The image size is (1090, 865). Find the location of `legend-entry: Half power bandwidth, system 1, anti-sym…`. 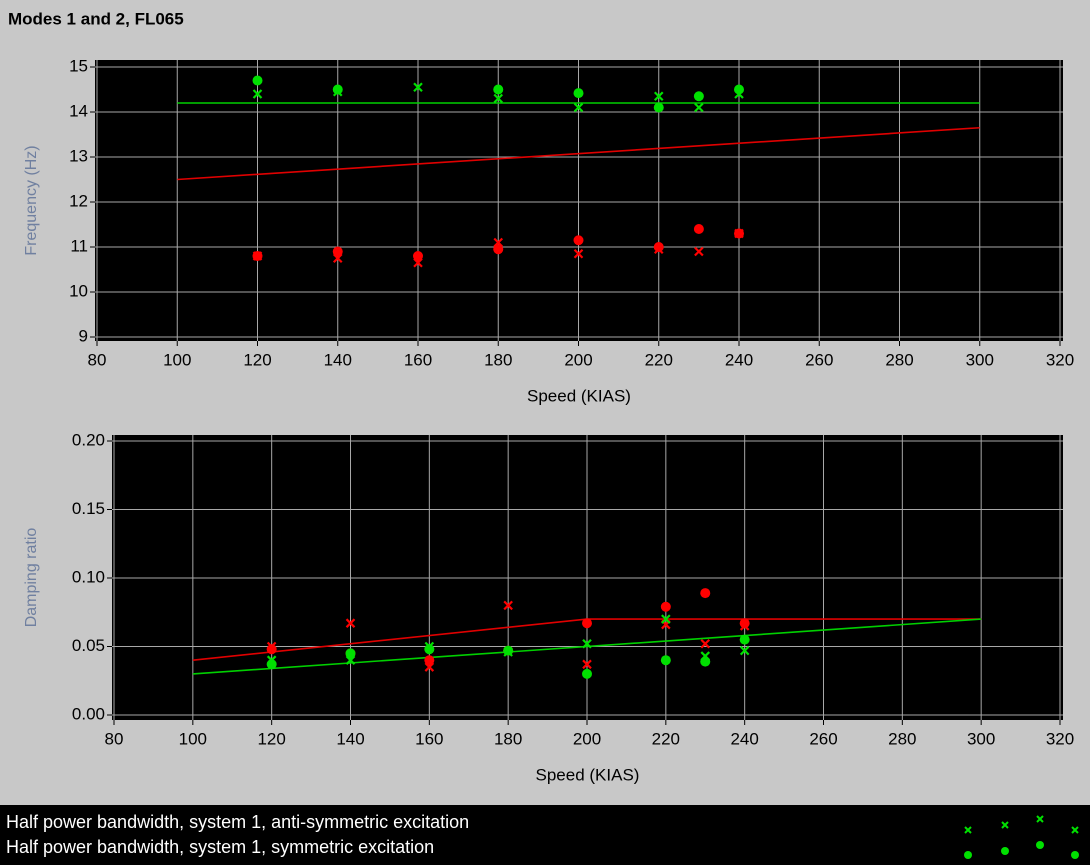

legend-entry: Half power bandwidth, system 1, anti-sym… is located at coordinates (237, 822).